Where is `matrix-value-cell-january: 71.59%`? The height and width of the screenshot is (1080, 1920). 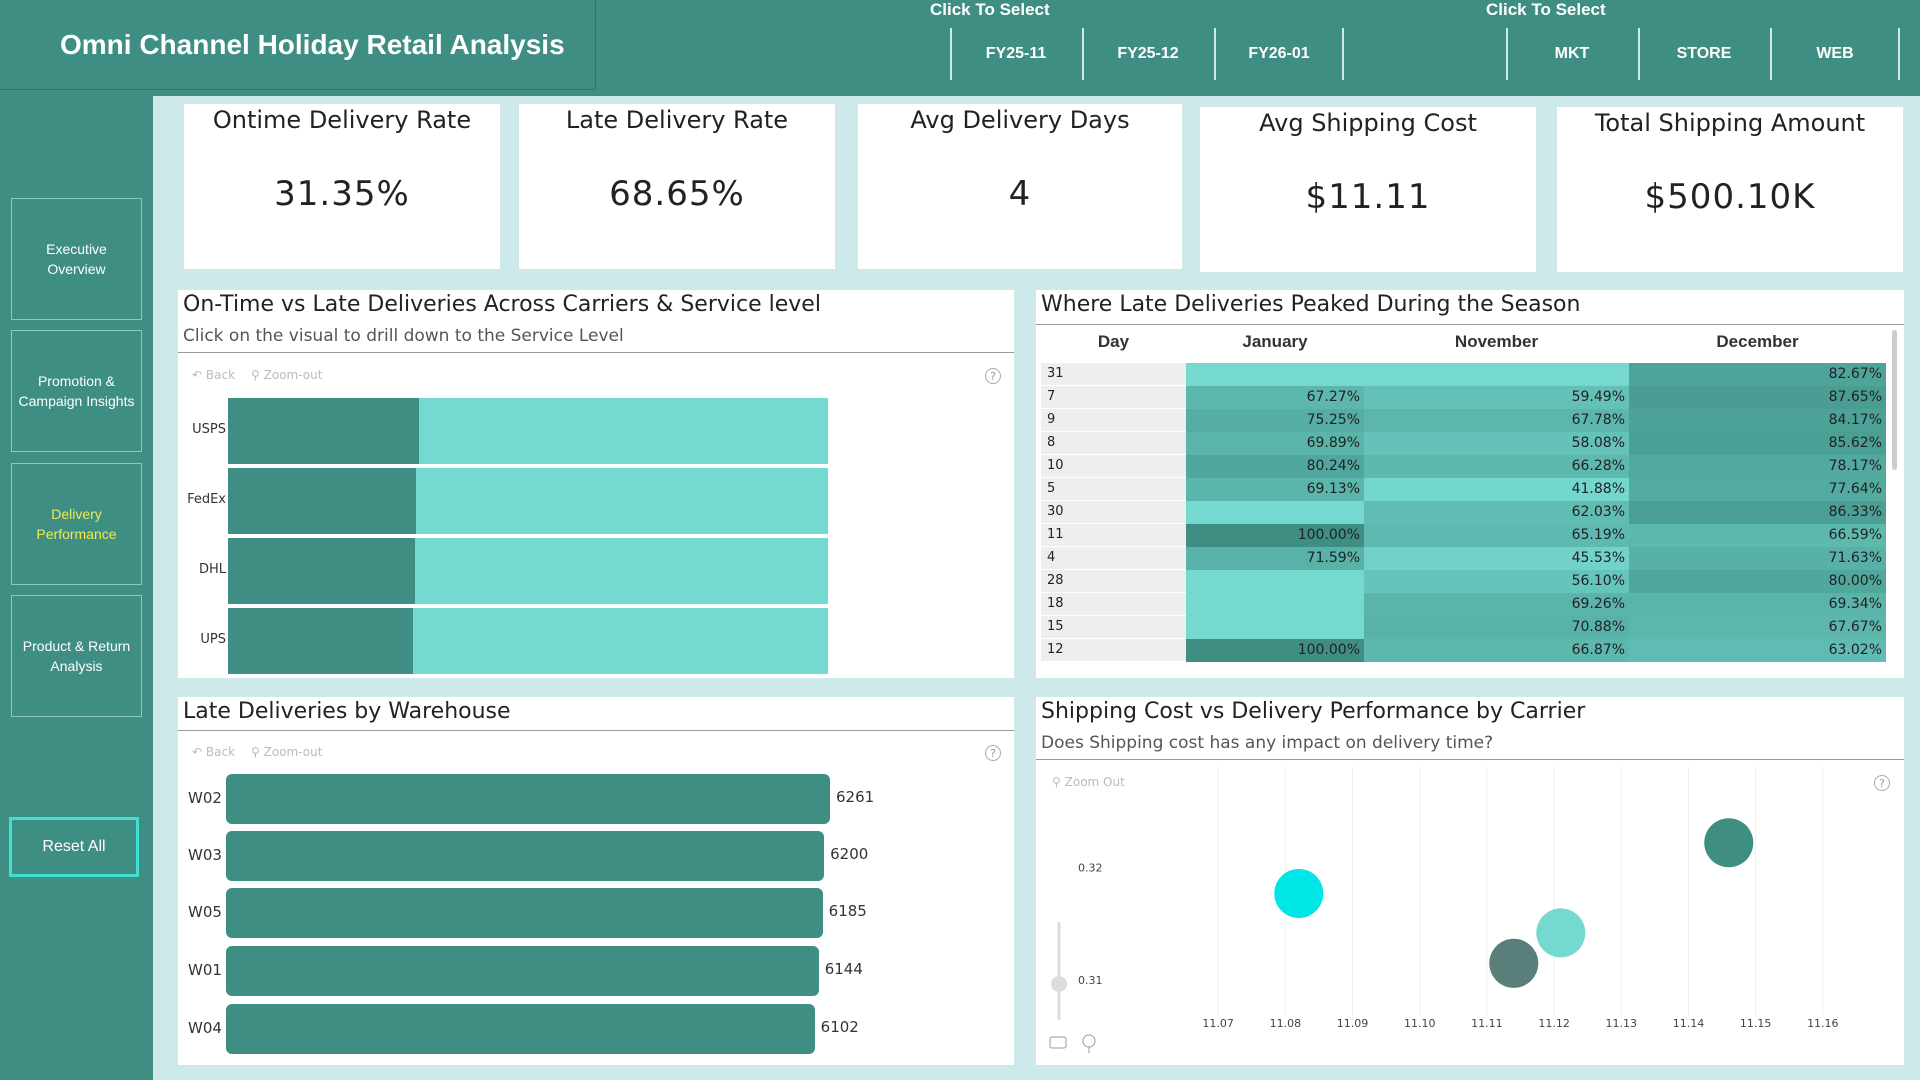 matrix-value-cell-january: 71.59% is located at coordinates (1275, 558).